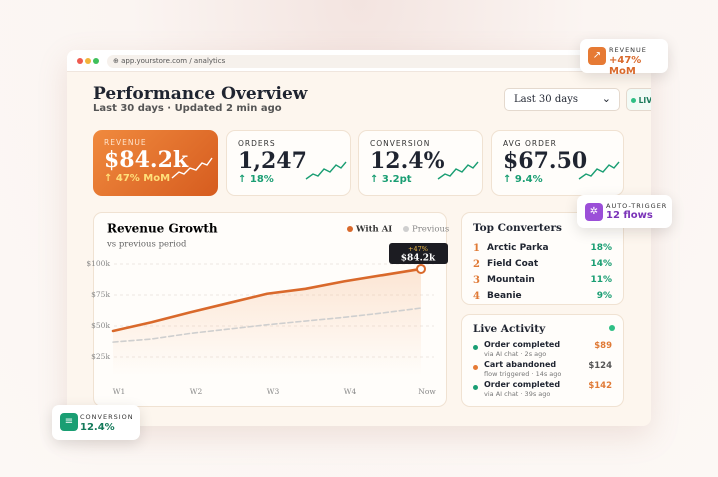 Image resolution: width=718 pixels, height=477 pixels. What do you see at coordinates (400, 143) in the screenshot?
I see `kpi-label: CONVERSION` at bounding box center [400, 143].